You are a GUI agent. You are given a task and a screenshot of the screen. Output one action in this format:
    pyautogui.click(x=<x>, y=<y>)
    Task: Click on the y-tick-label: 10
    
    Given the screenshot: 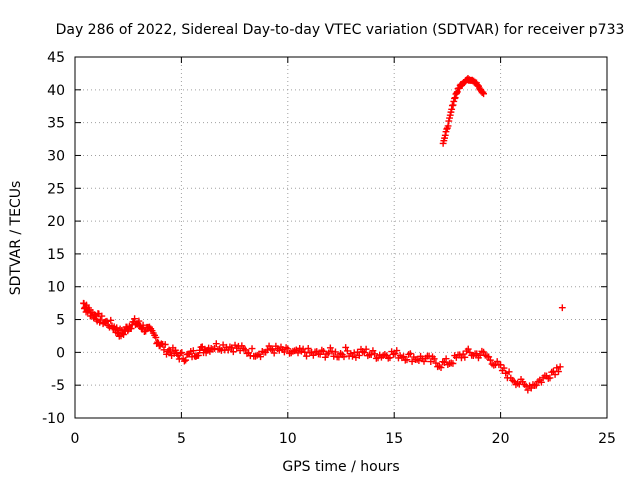 What is the action you would take?
    pyautogui.click(x=56, y=288)
    